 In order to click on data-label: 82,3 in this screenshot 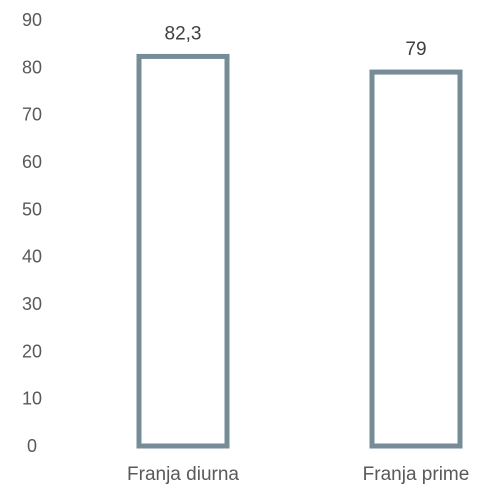, I will do `click(183, 33)`.